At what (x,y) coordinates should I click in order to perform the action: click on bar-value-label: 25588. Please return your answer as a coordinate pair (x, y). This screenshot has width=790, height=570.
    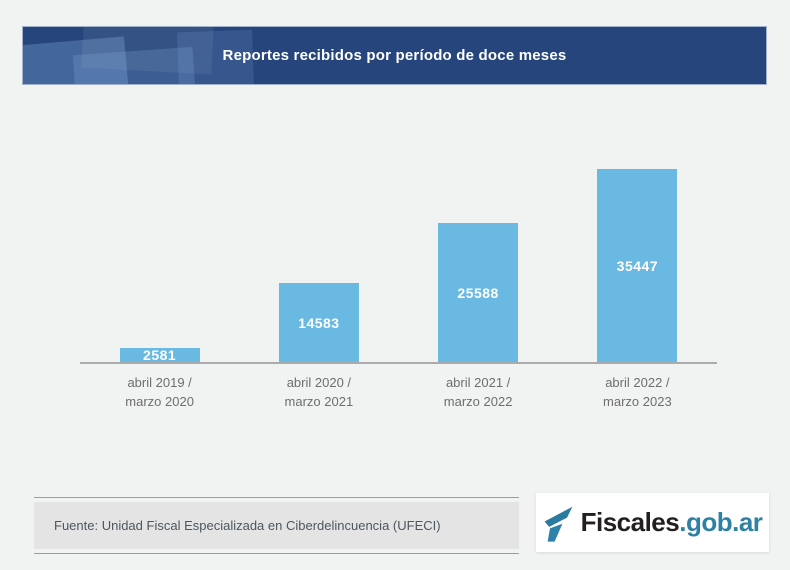
    Looking at the image, I should click on (478, 292).